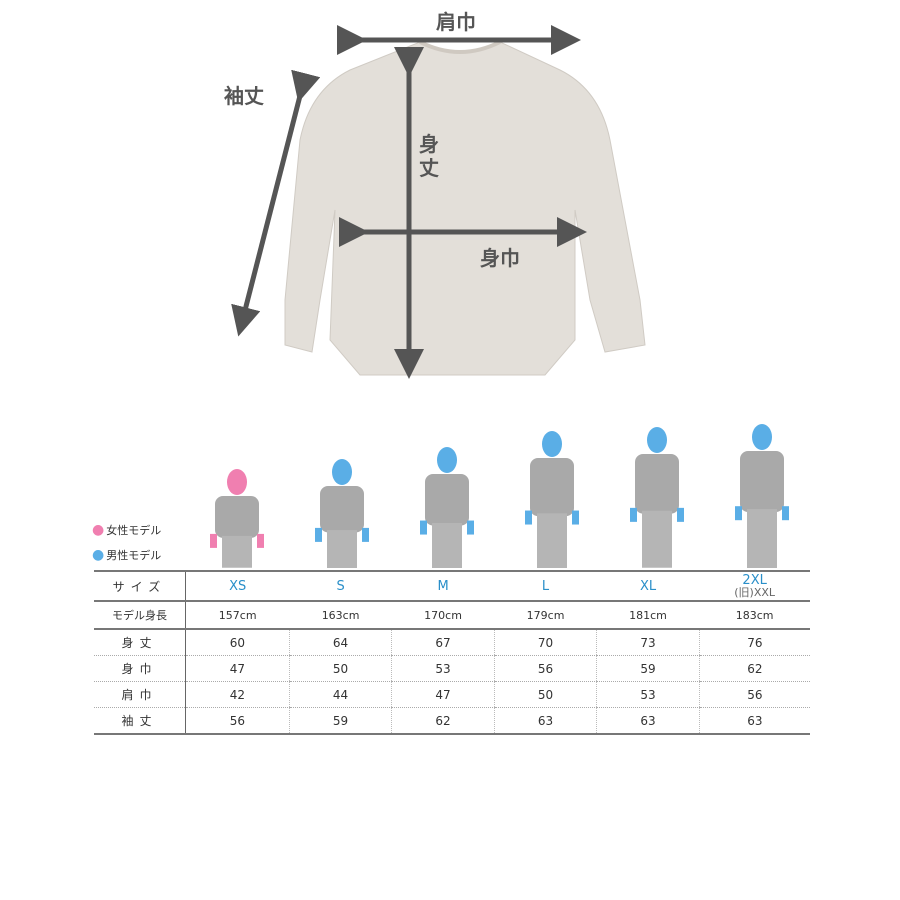 The height and width of the screenshot is (900, 900). Describe the element at coordinates (340, 615) in the screenshot. I see `model-height-cell: 163cm` at that location.